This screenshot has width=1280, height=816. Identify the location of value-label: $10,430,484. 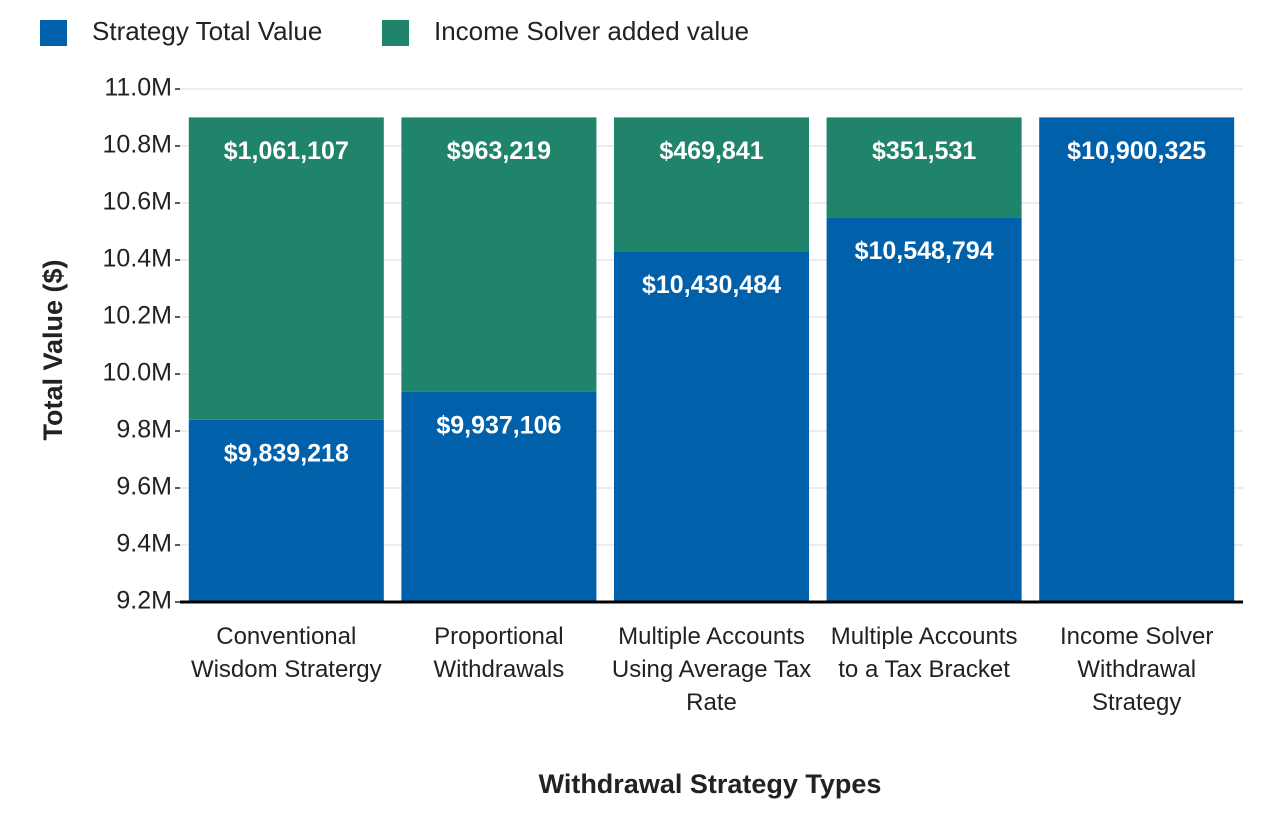
(711, 285).